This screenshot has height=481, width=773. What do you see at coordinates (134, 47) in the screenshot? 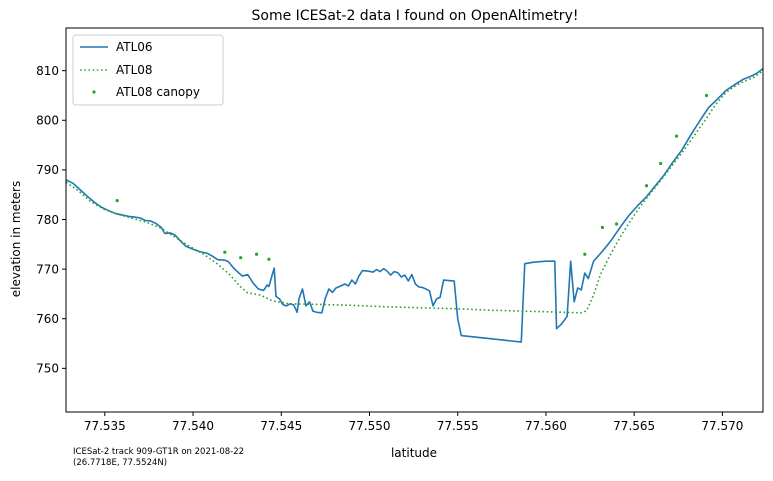
I see `legend-label-atl06: ATL06` at bounding box center [134, 47].